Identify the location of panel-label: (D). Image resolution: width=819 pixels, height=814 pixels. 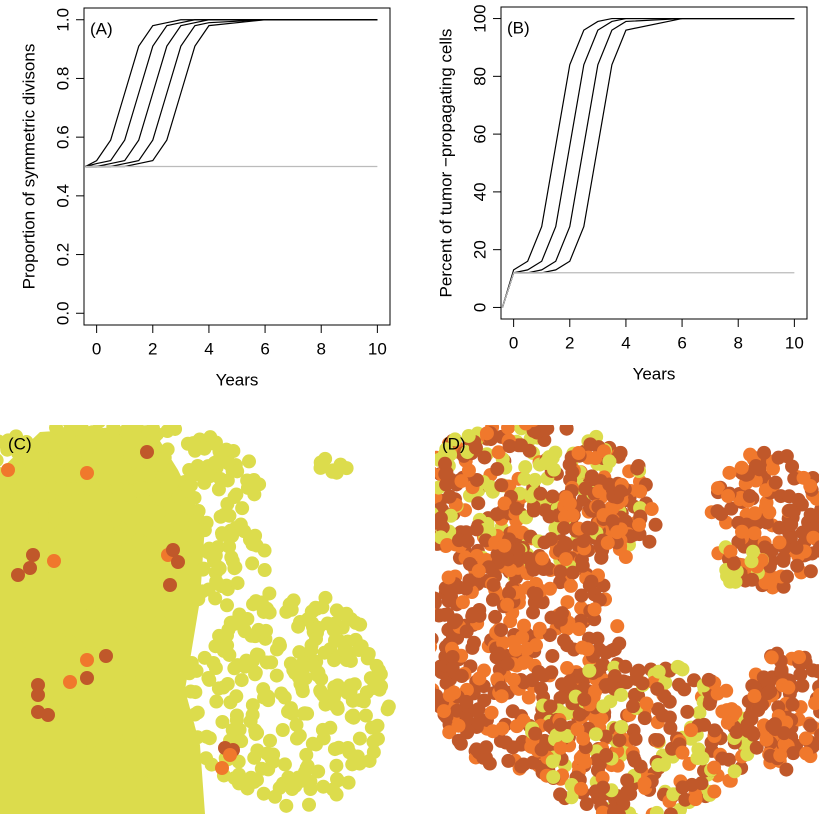
(454, 443).